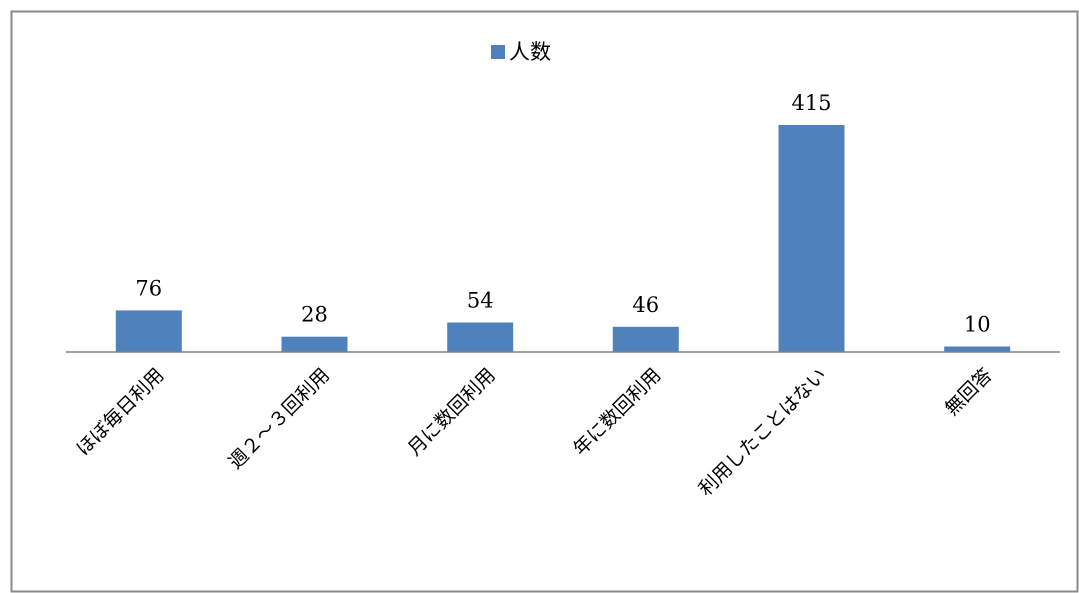 The width and height of the screenshot is (1079, 593). I want to click on data-label-2: 54, so click(480, 301).